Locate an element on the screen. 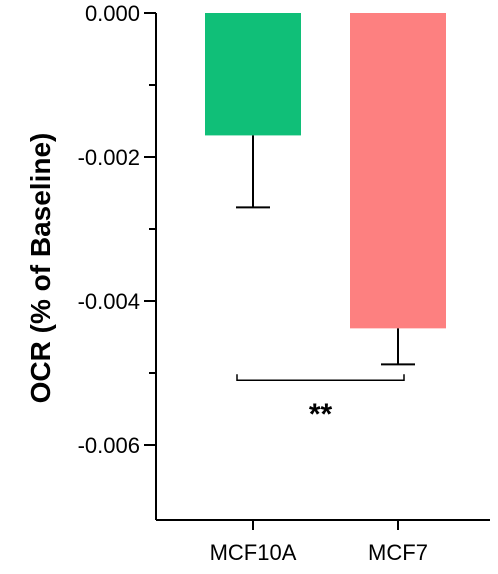 The width and height of the screenshot is (498, 574). y-ticks-layer: 0.000 -0.002 -0.004 -0.006 is located at coordinates (117, 229).